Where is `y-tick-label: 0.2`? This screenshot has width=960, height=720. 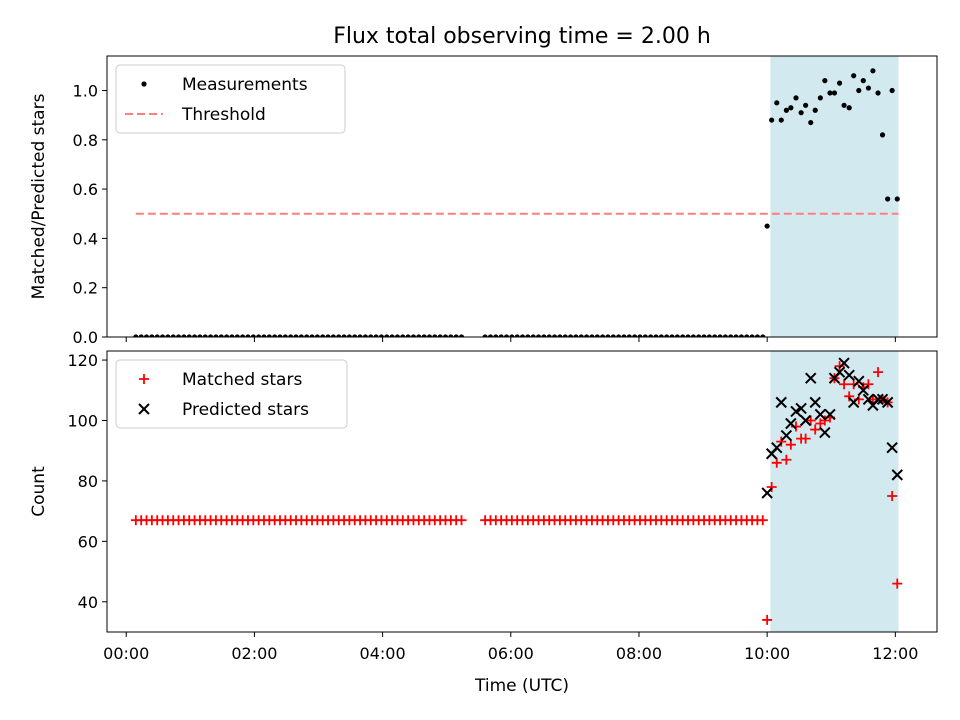 y-tick-label: 0.2 is located at coordinates (85, 288).